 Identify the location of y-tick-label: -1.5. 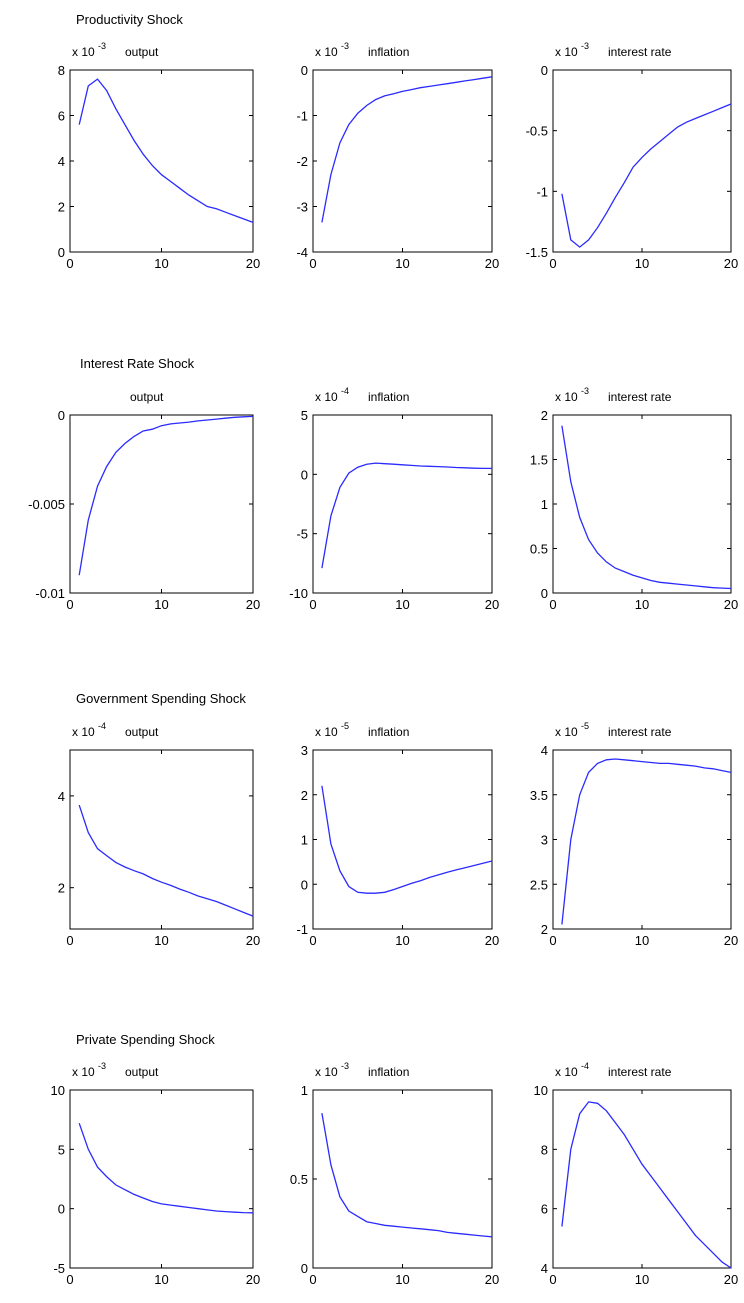
(537, 252).